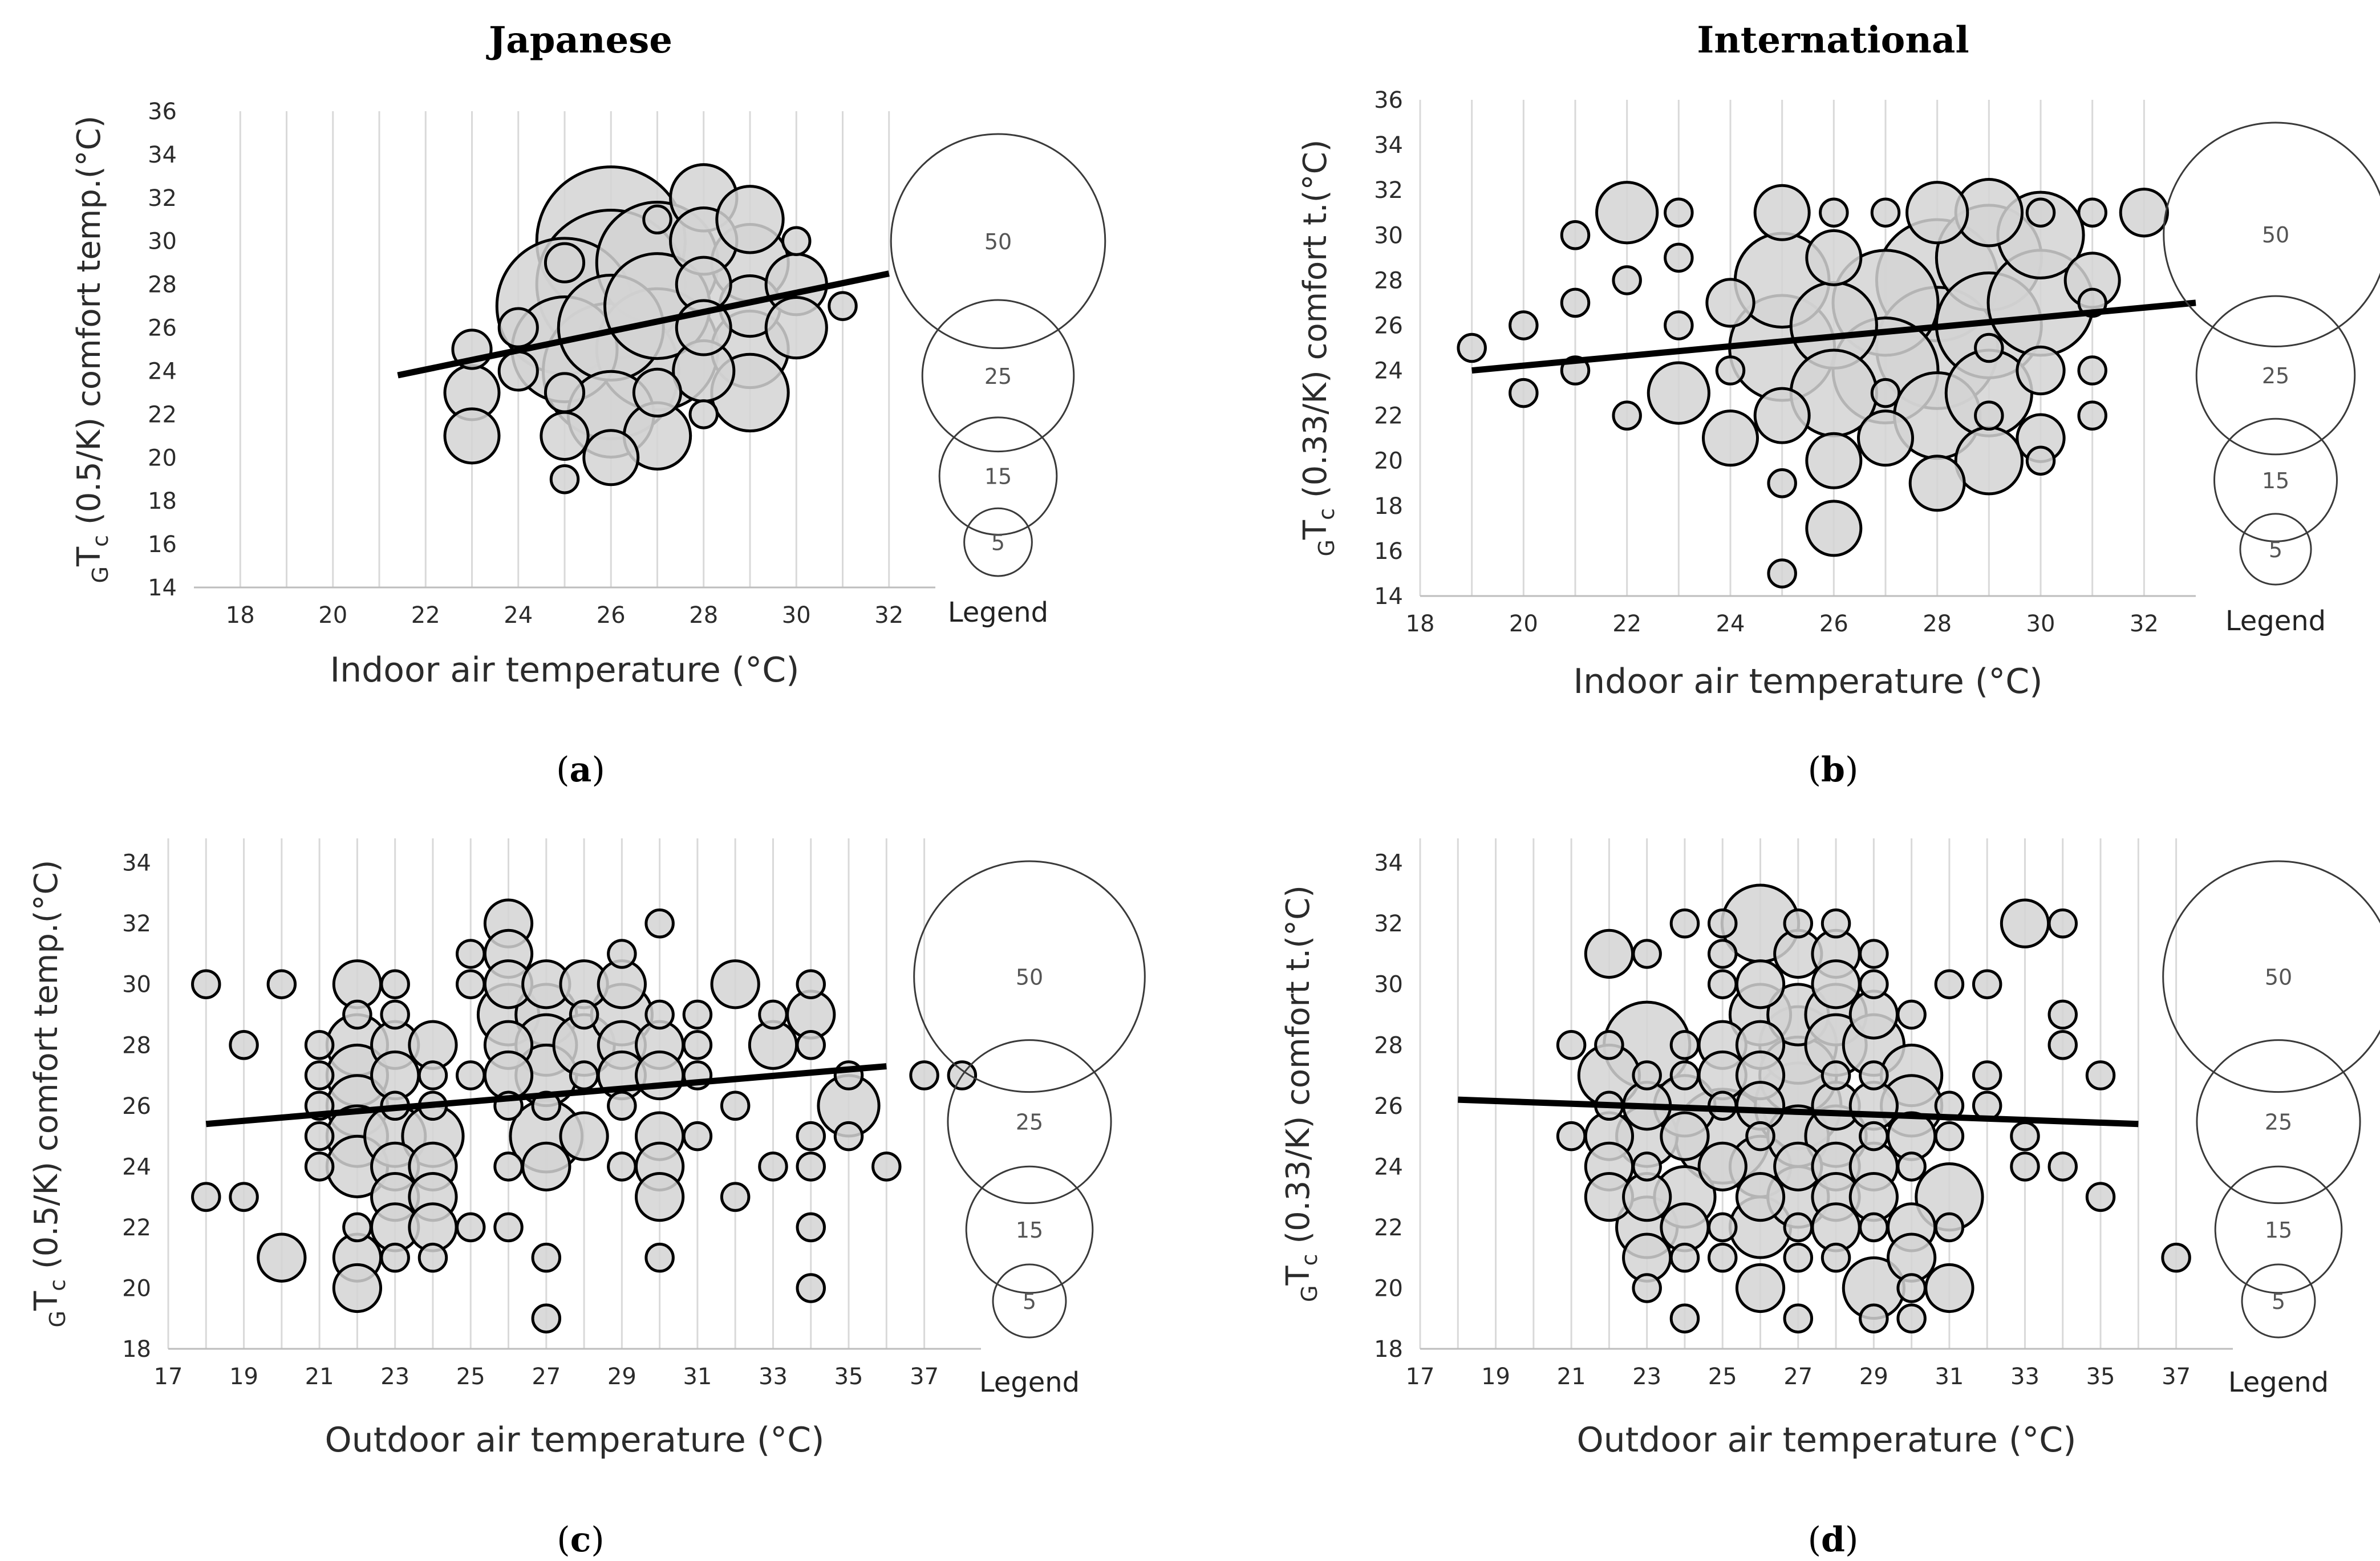 The height and width of the screenshot is (1561, 2380). Describe the element at coordinates (2025, 1377) in the screenshot. I see `x-tick-label: 33` at that location.